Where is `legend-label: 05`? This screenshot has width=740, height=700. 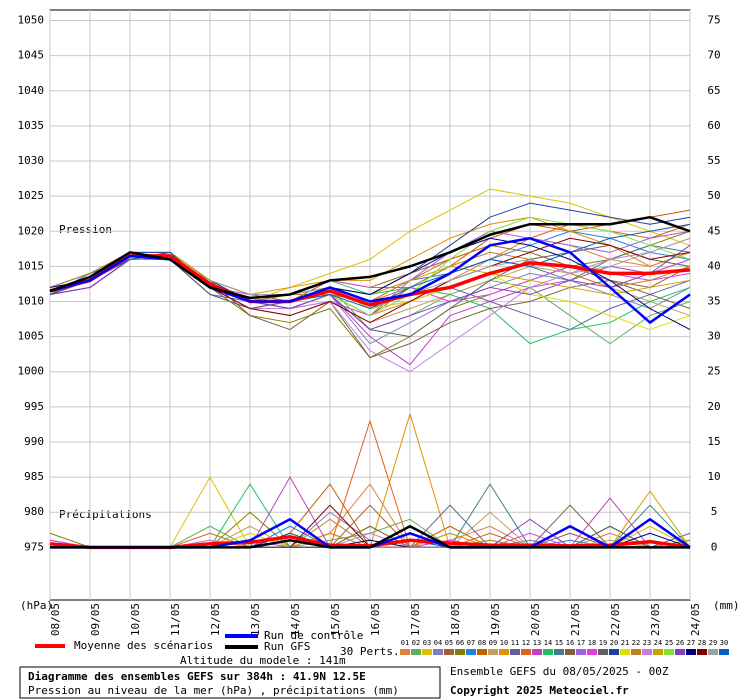
legend-label: 05 is located at coordinates (449, 643).